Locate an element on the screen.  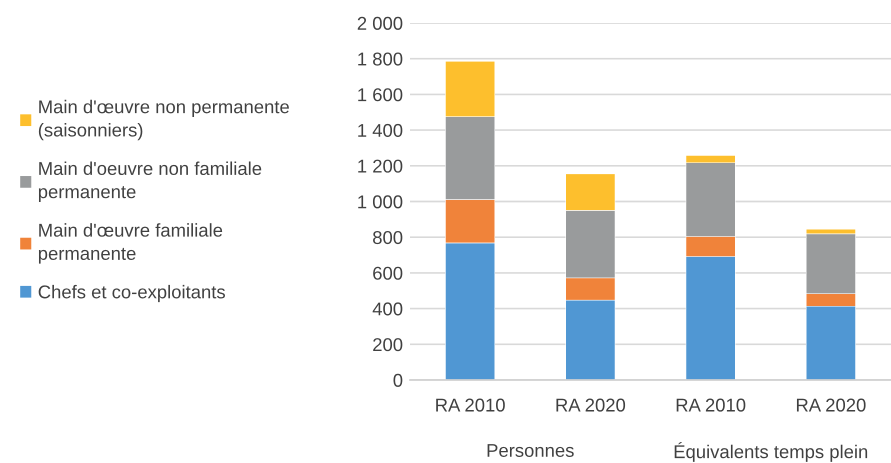
legend-label: Main d'œuvre non permanente (saisonniers) is located at coordinates (163, 120).